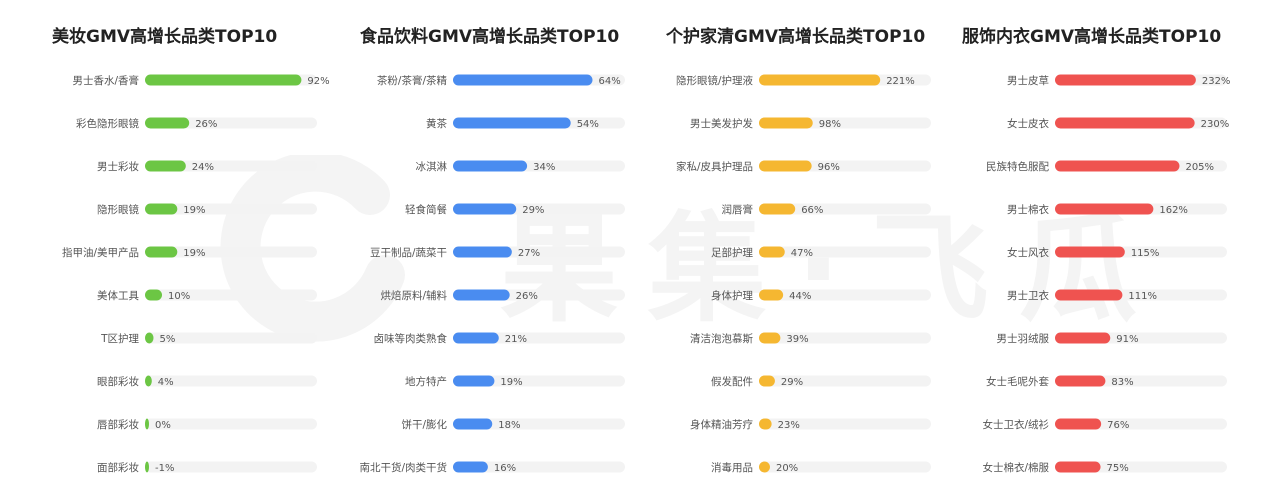 This screenshot has width=1280, height=493. I want to click on bar-row: 女士风衣 115%, so click(1117, 252).